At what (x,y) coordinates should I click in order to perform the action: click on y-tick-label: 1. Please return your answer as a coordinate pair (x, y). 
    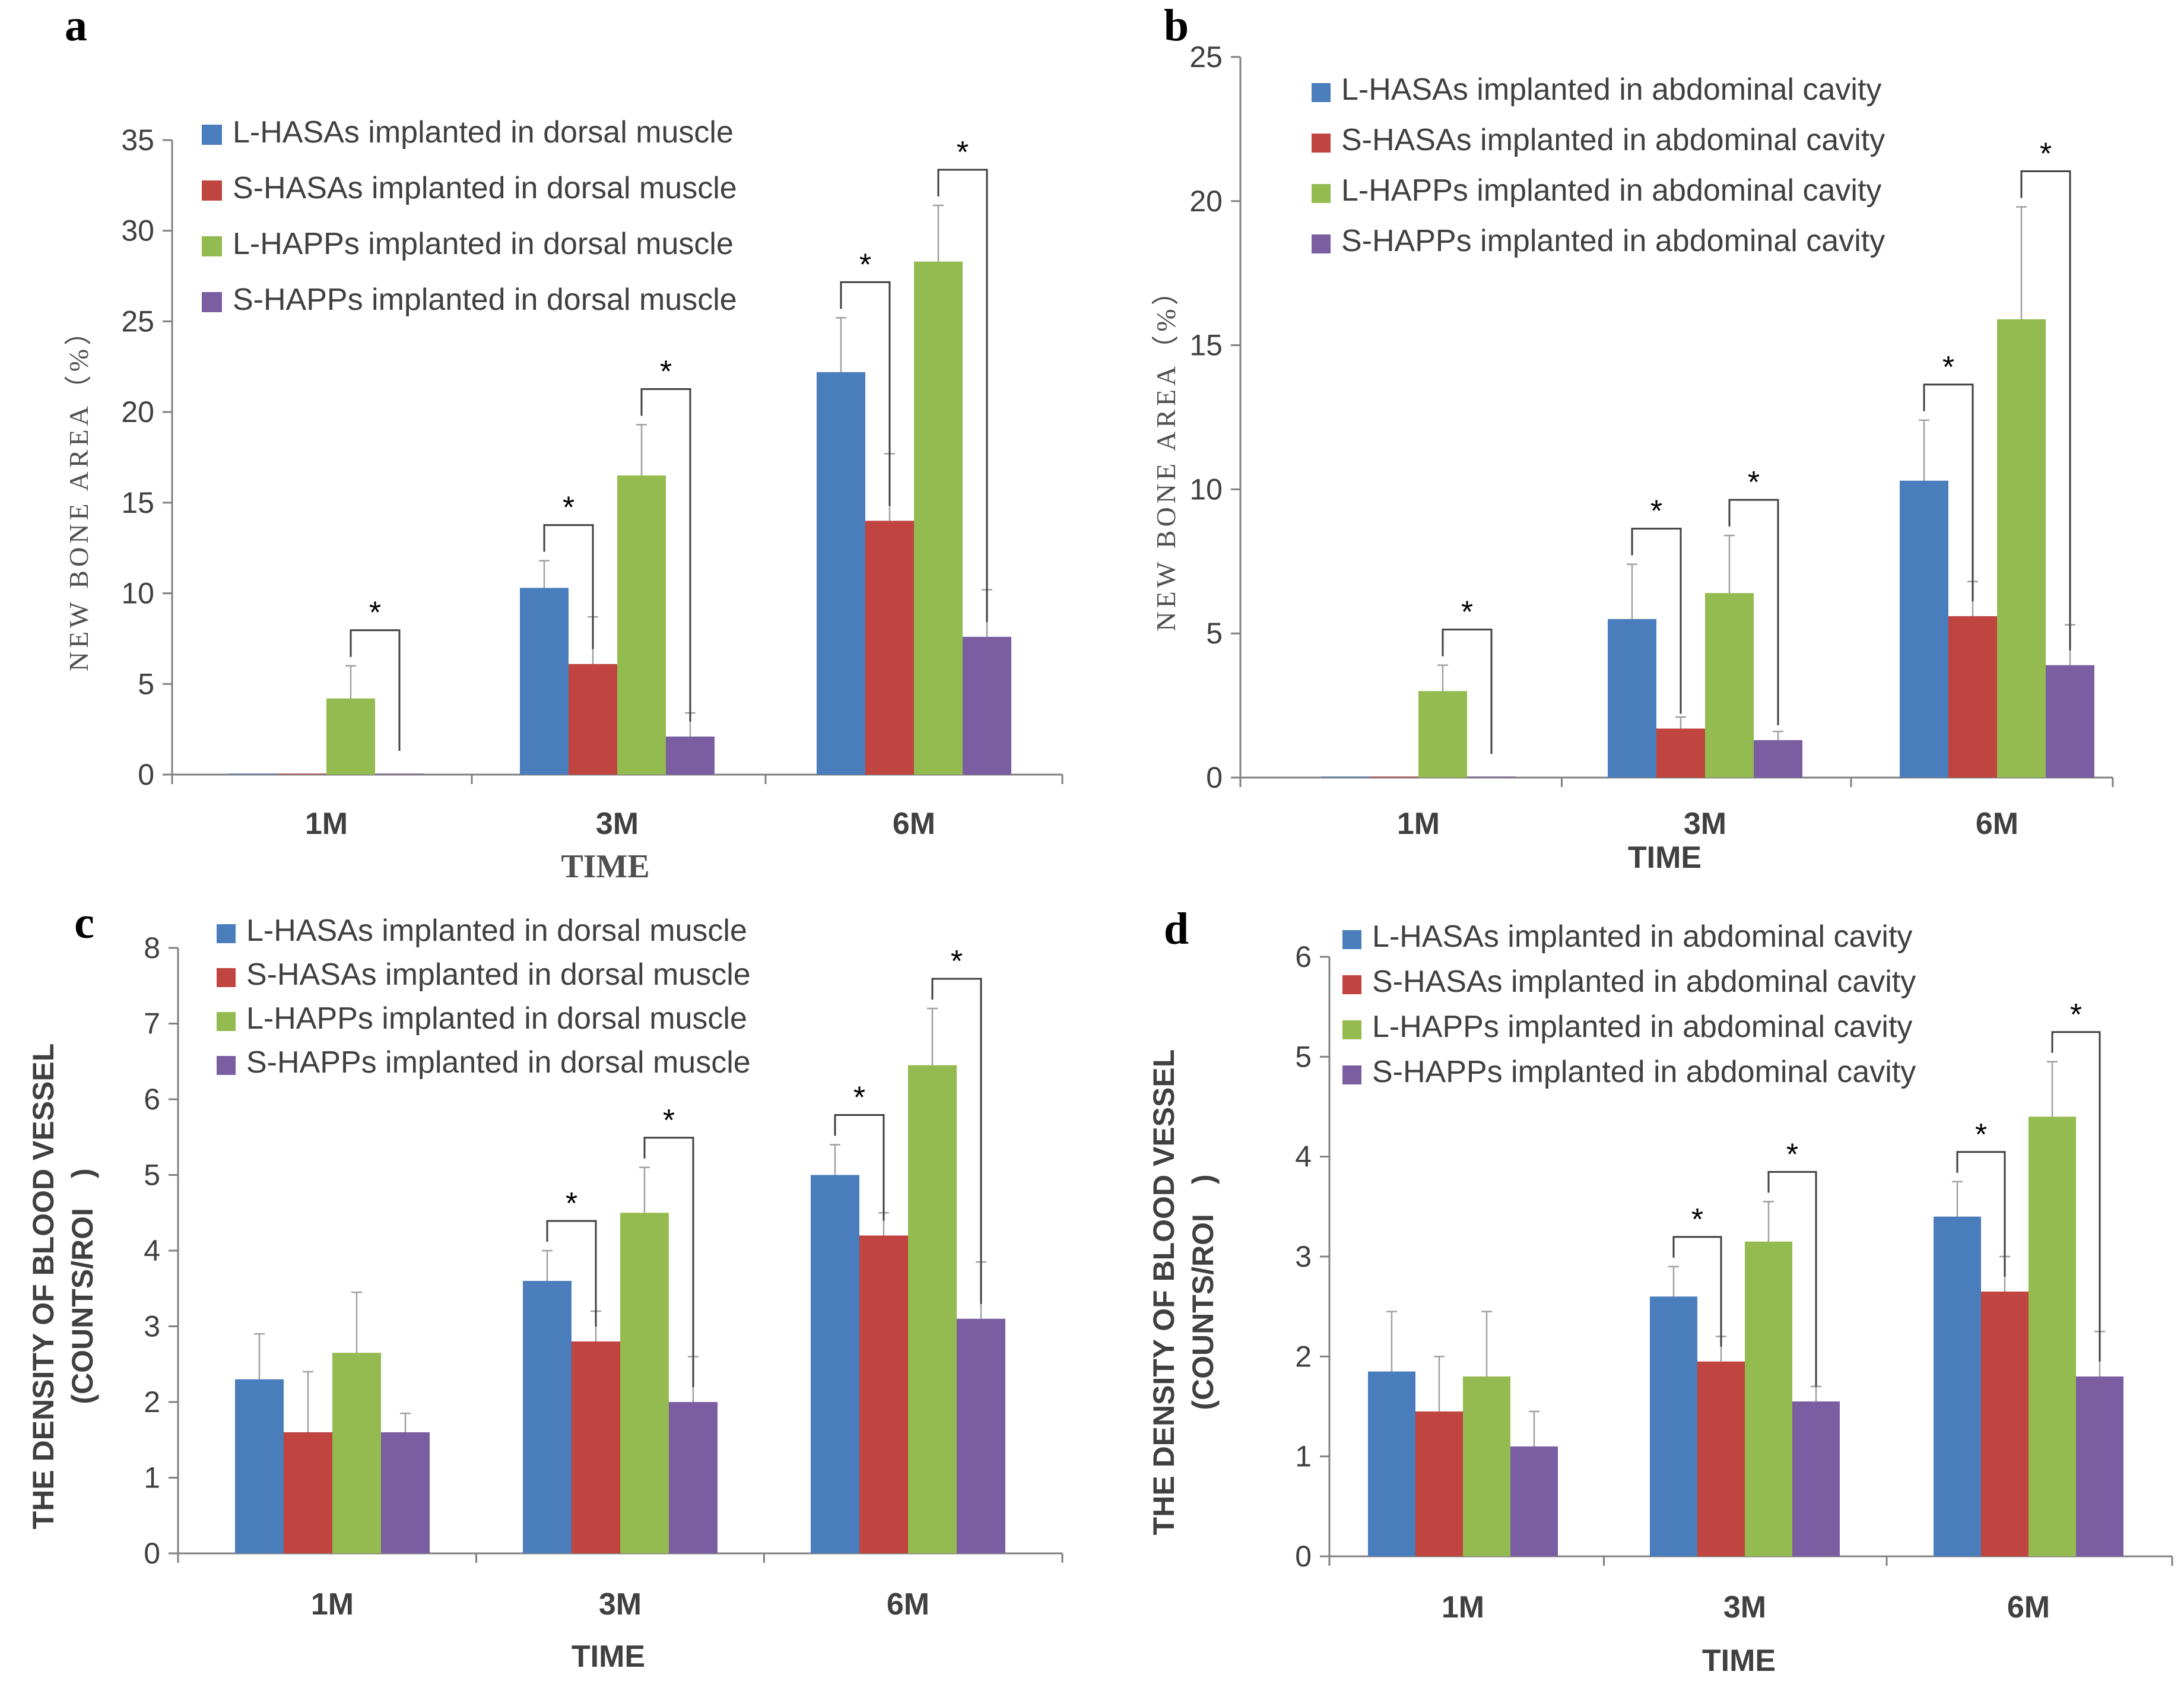
    Looking at the image, I should click on (152, 1478).